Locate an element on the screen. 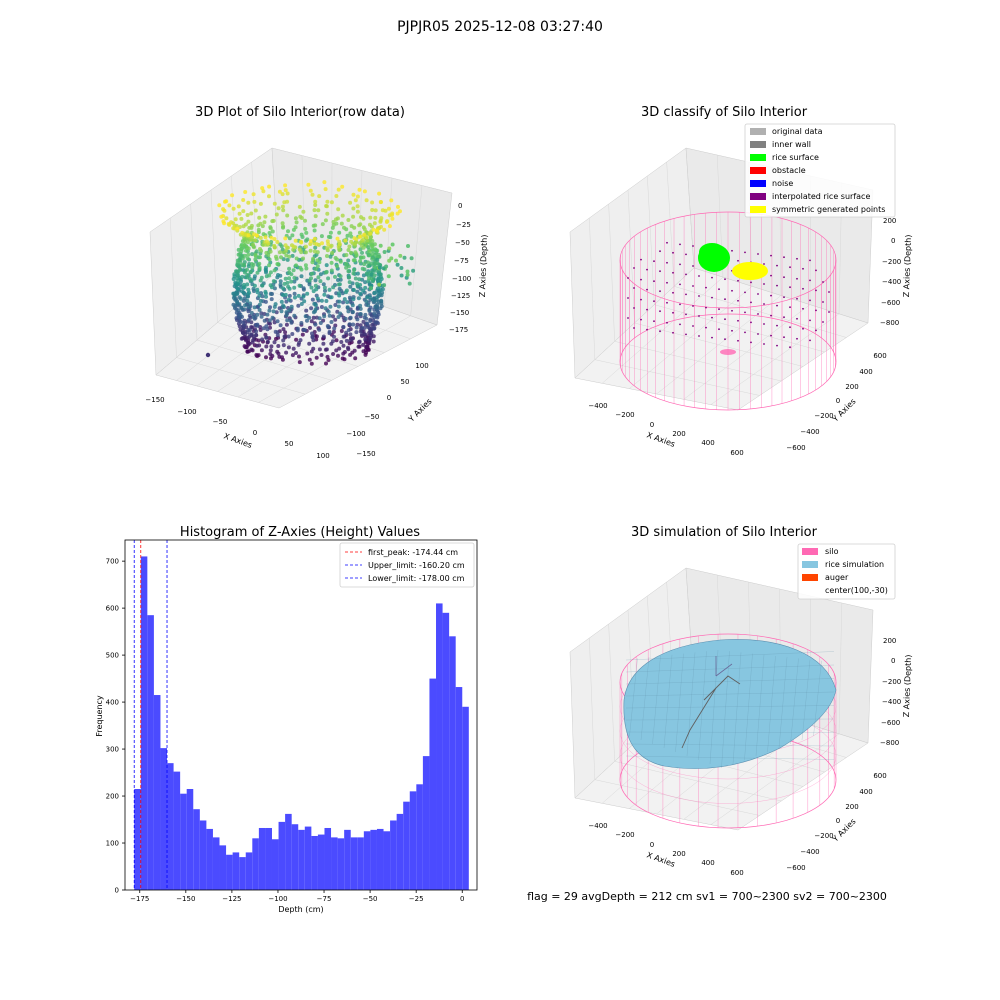 The image size is (1000, 1000). sim-y-tick: −200 is located at coordinates (823, 836).